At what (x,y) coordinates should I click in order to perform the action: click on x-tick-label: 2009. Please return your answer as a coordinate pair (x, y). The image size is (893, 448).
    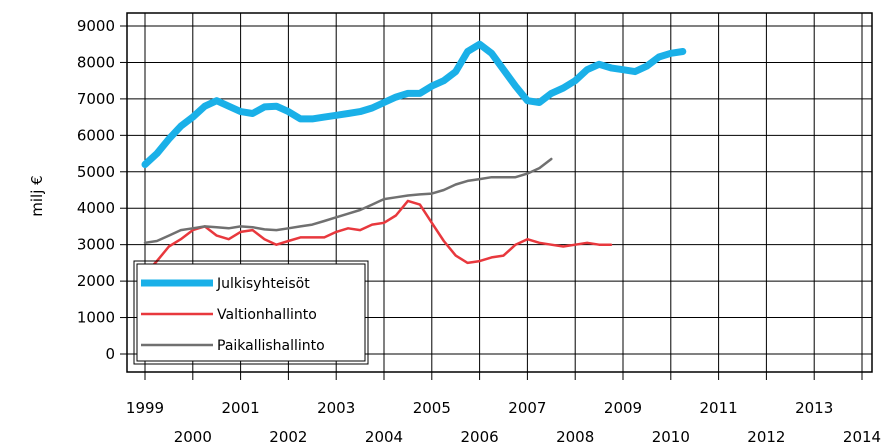
    Looking at the image, I should click on (623, 408).